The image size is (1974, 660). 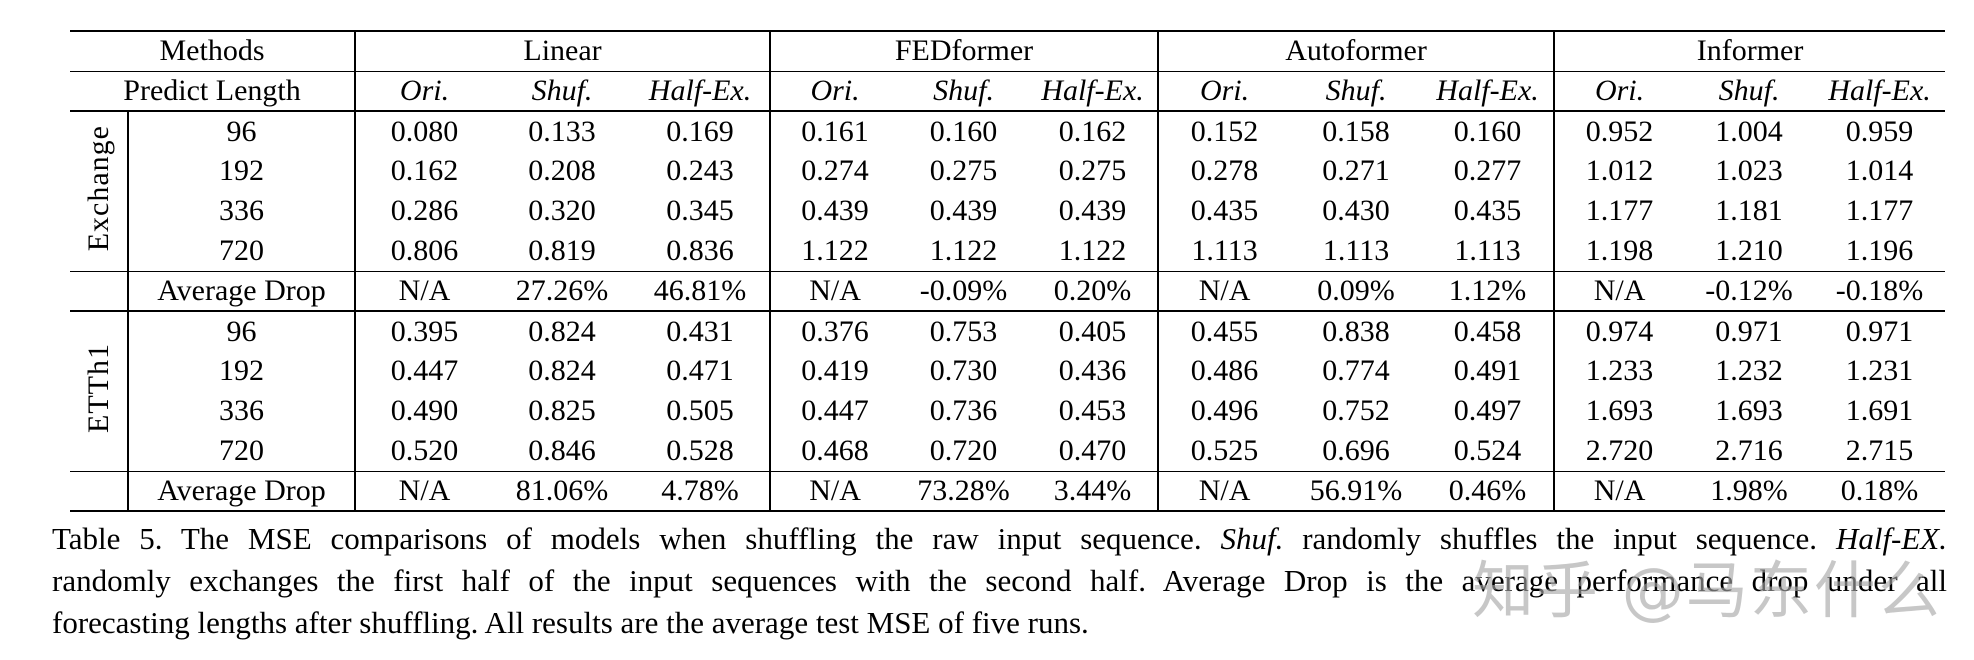 What do you see at coordinates (1224, 91) in the screenshot?
I see `subheader-autoformer-ori: Ori.` at bounding box center [1224, 91].